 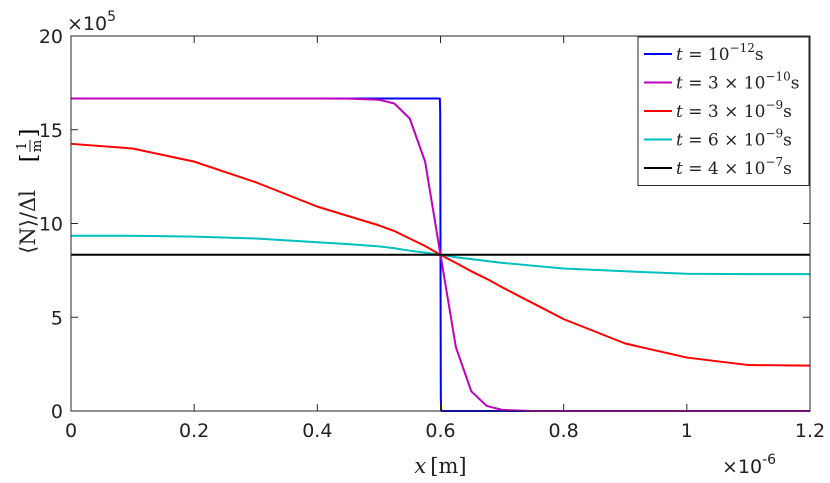 What do you see at coordinates (29, 158) in the screenshot?
I see `y-axis-unit-bracket-left: [` at bounding box center [29, 158].